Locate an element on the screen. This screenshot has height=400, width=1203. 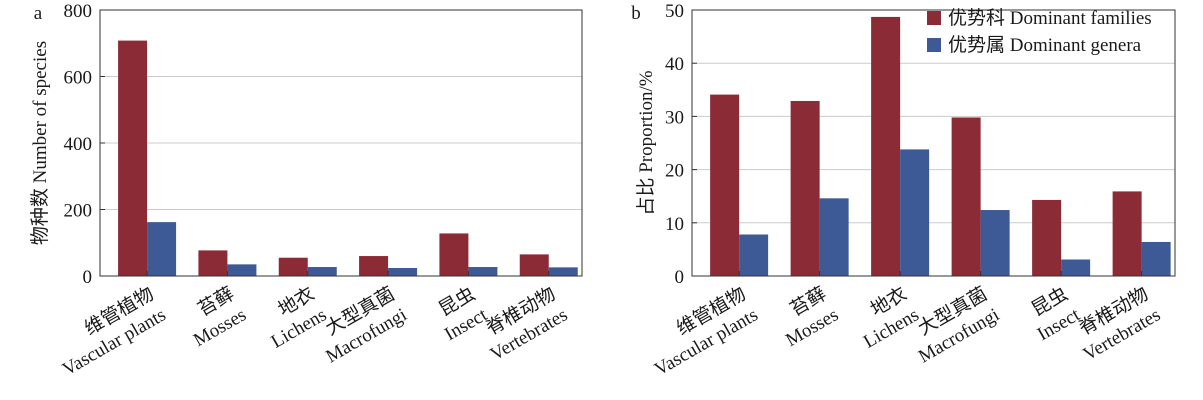
y-tick-label: 30 is located at coordinates (674, 117).